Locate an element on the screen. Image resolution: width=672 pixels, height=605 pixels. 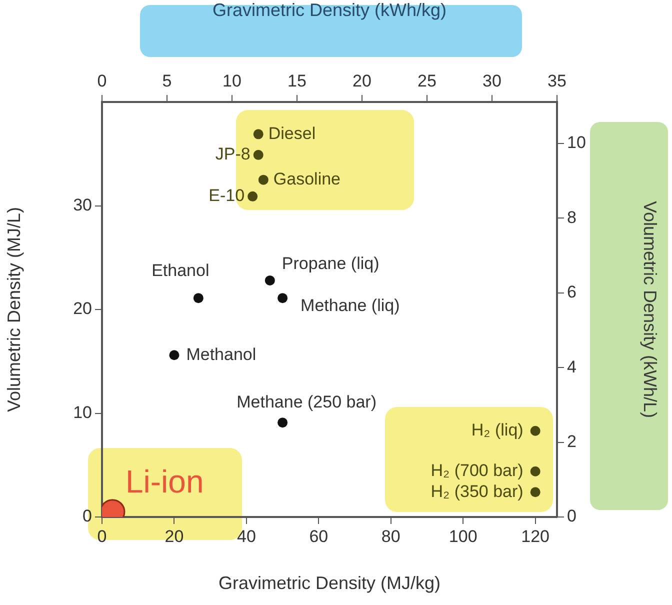
annotation: Methanol is located at coordinates (221, 354).